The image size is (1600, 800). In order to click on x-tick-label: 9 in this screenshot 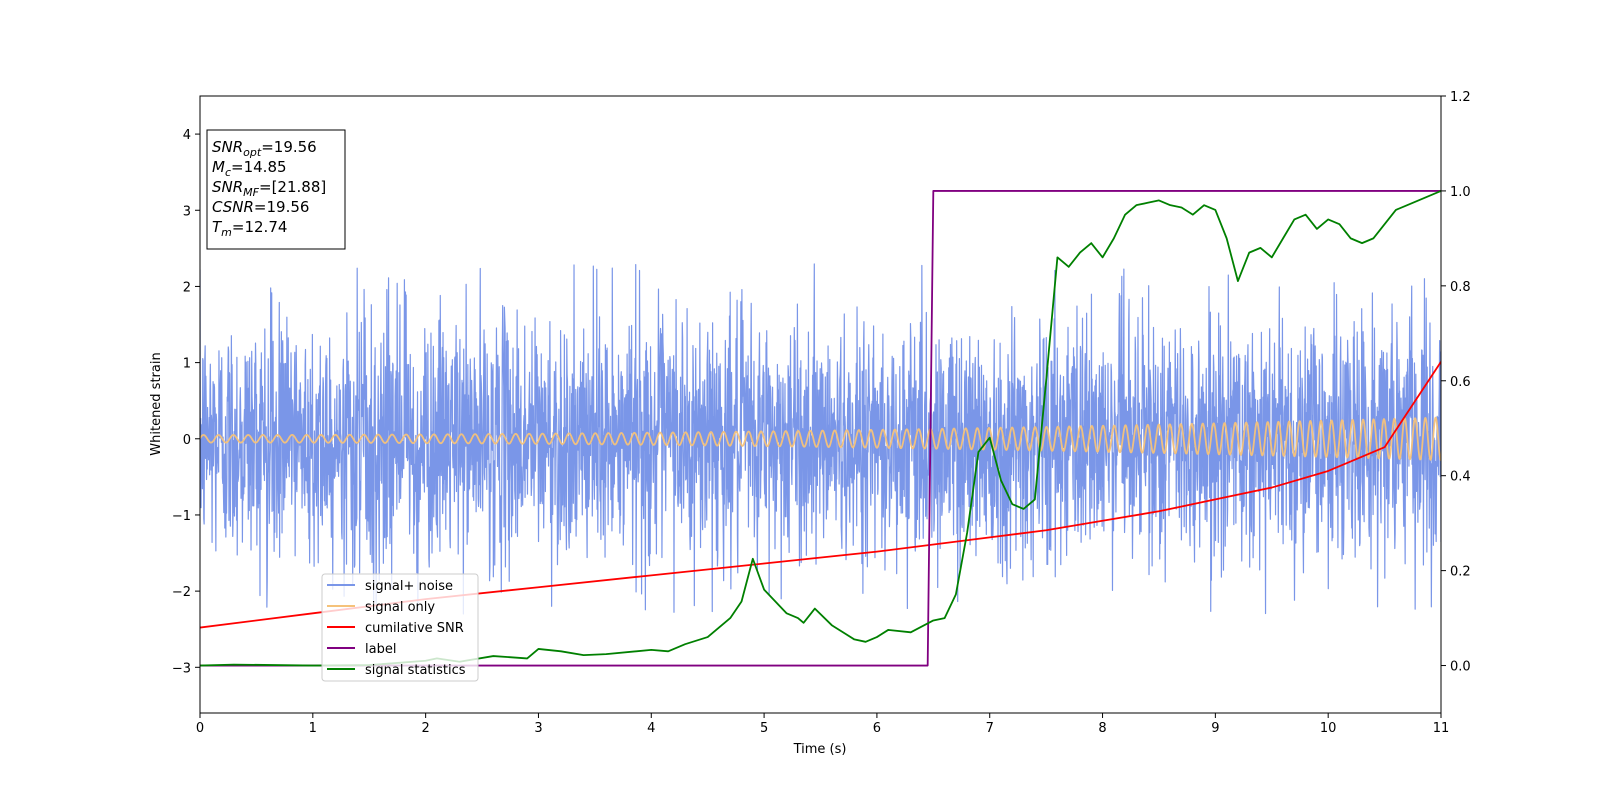, I will do `click(1215, 728)`.